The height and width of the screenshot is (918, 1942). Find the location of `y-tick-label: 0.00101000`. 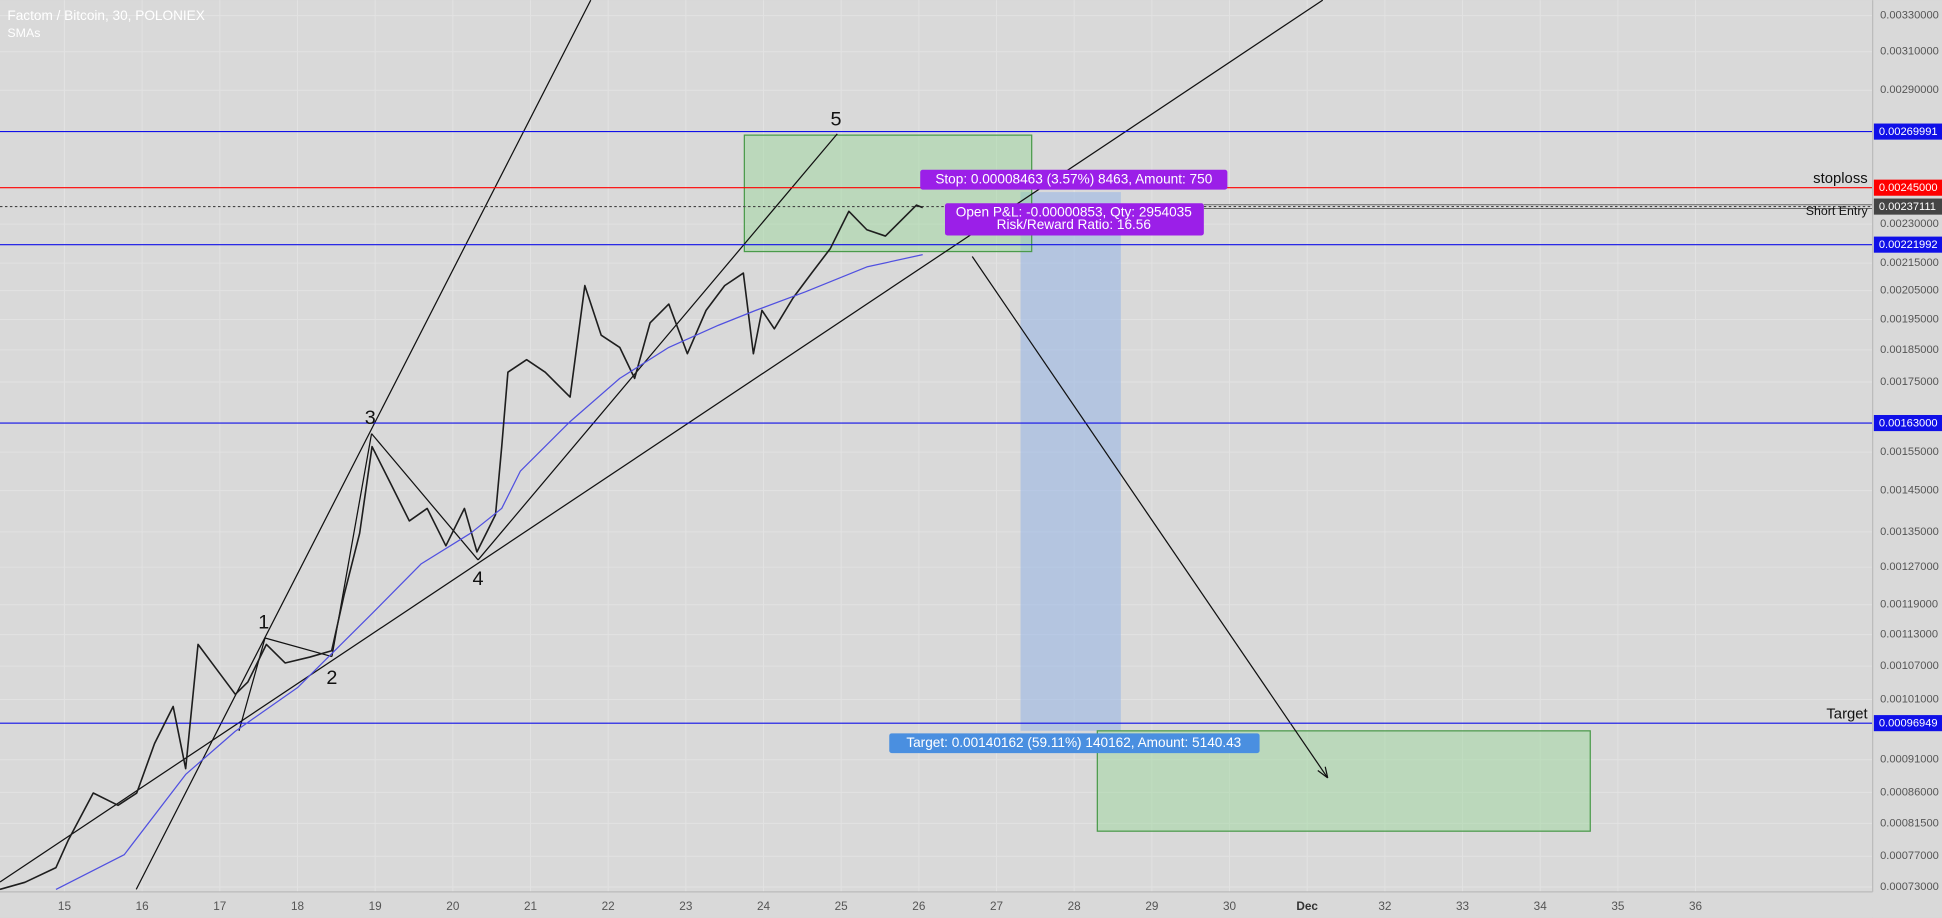

y-tick-label: 0.00101000 is located at coordinates (1909, 699).